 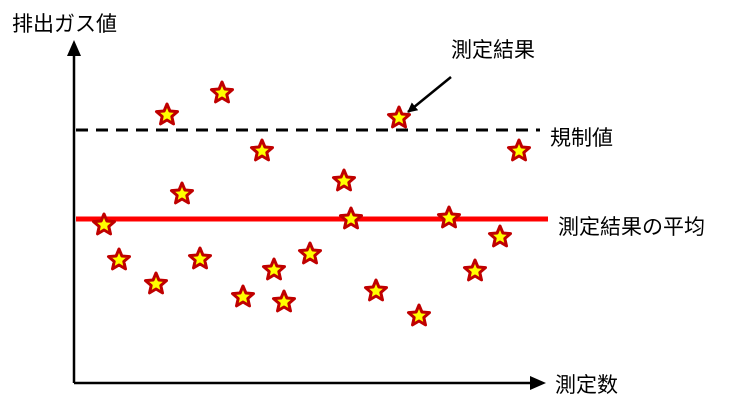 I want to click on callout-arrow, so click(x=429, y=94).